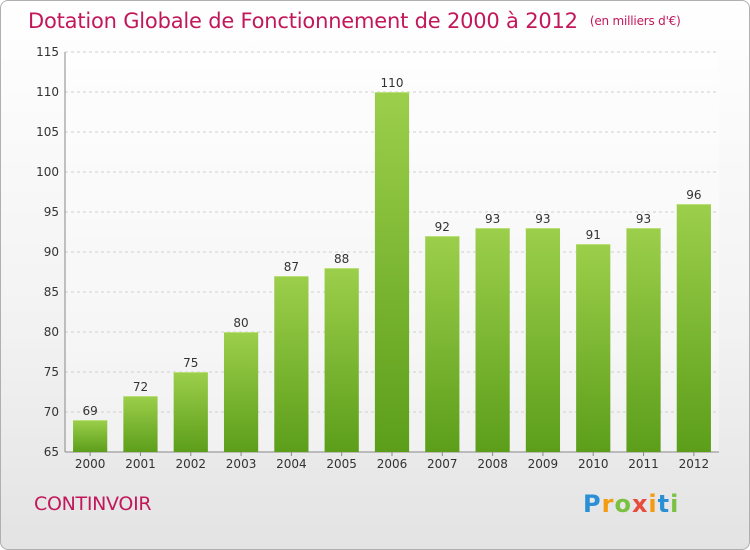 This screenshot has height=550, width=750. What do you see at coordinates (635, 21) in the screenshot?
I see `chart-subtitle: (en milliers d'€)` at bounding box center [635, 21].